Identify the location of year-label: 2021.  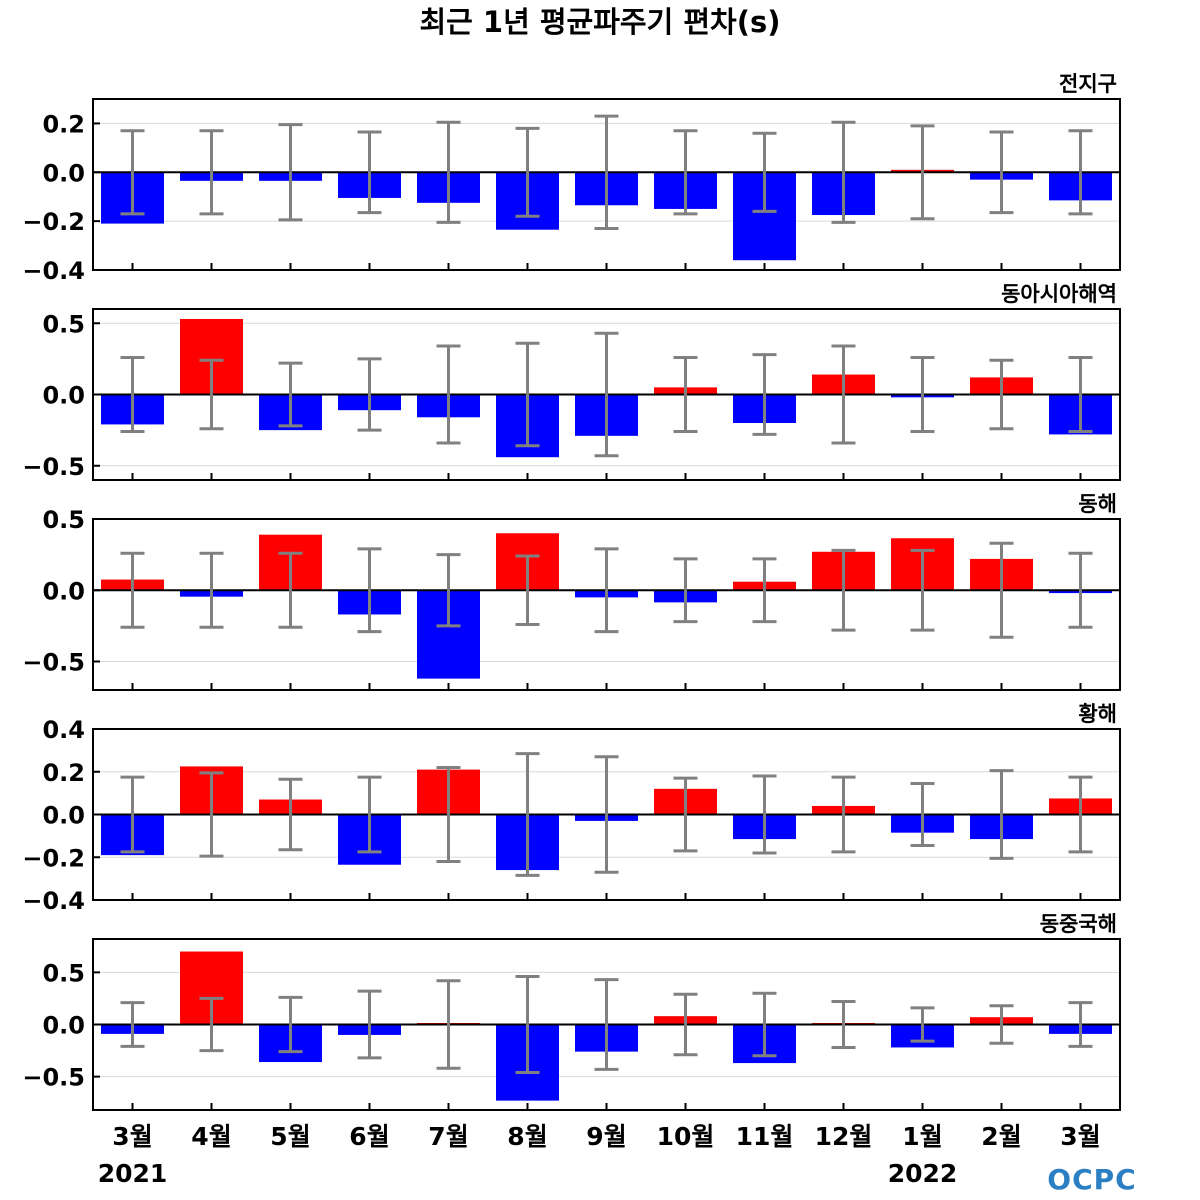
(133, 1173).